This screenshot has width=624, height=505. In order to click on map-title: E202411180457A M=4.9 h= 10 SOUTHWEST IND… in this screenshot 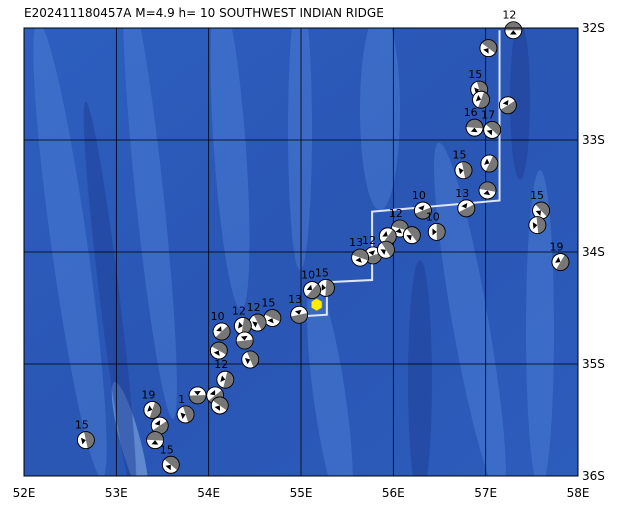, I will do `click(204, 13)`.